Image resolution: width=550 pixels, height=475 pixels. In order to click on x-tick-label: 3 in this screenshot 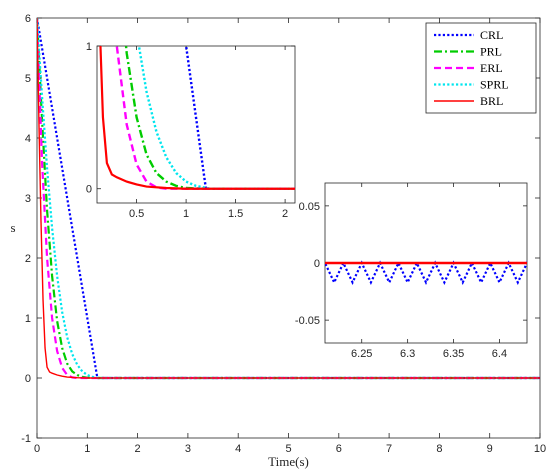, I will do `click(188, 449)`.